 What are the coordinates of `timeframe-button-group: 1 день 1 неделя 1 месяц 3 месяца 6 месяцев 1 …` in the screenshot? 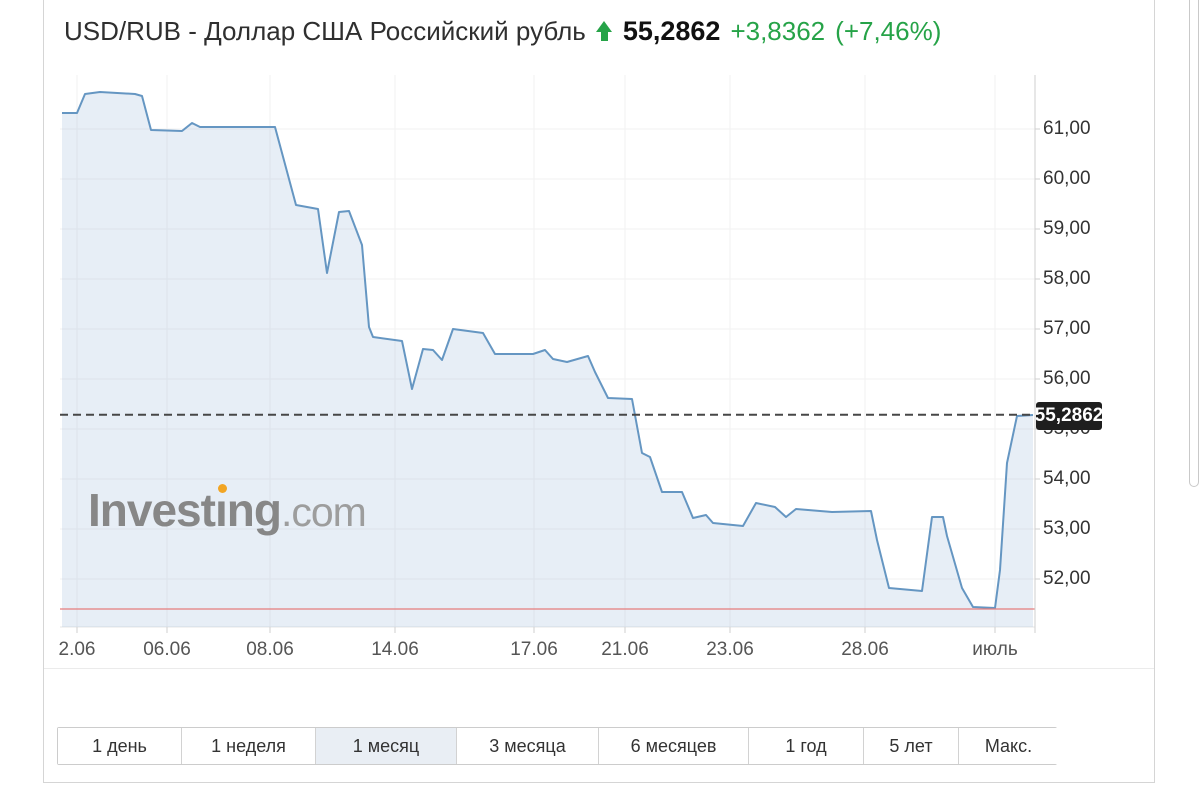 It's located at (557, 746).